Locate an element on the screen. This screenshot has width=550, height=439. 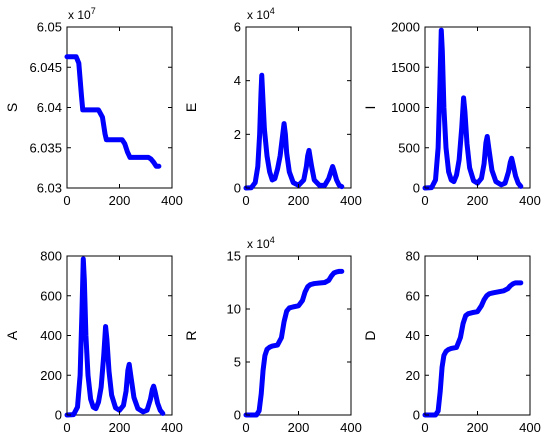
subplot-r: 0 200 400 0 5 10 15 x 104 R is located at coordinates (272, 335).